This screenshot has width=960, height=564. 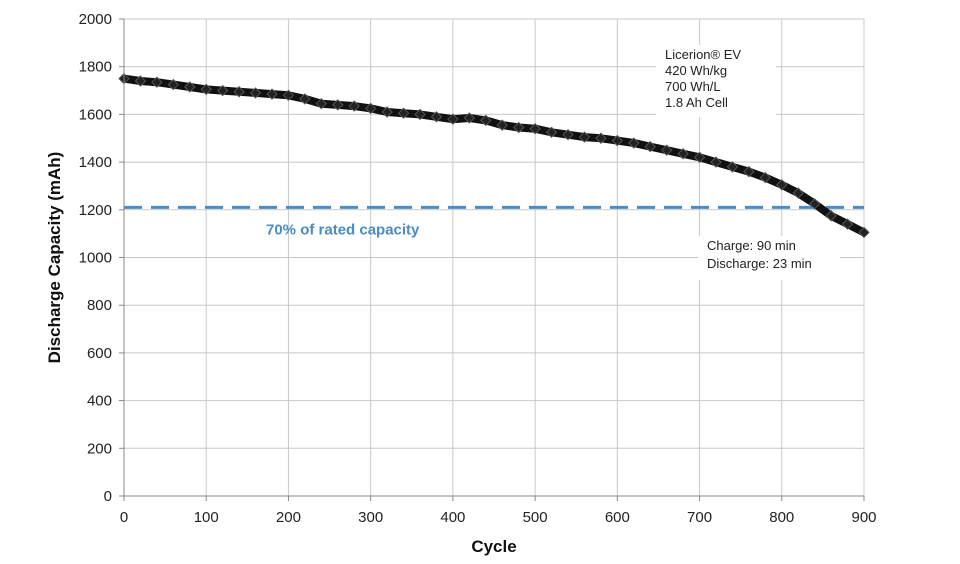 I want to click on y-tick-label: 1800, so click(x=95, y=67).